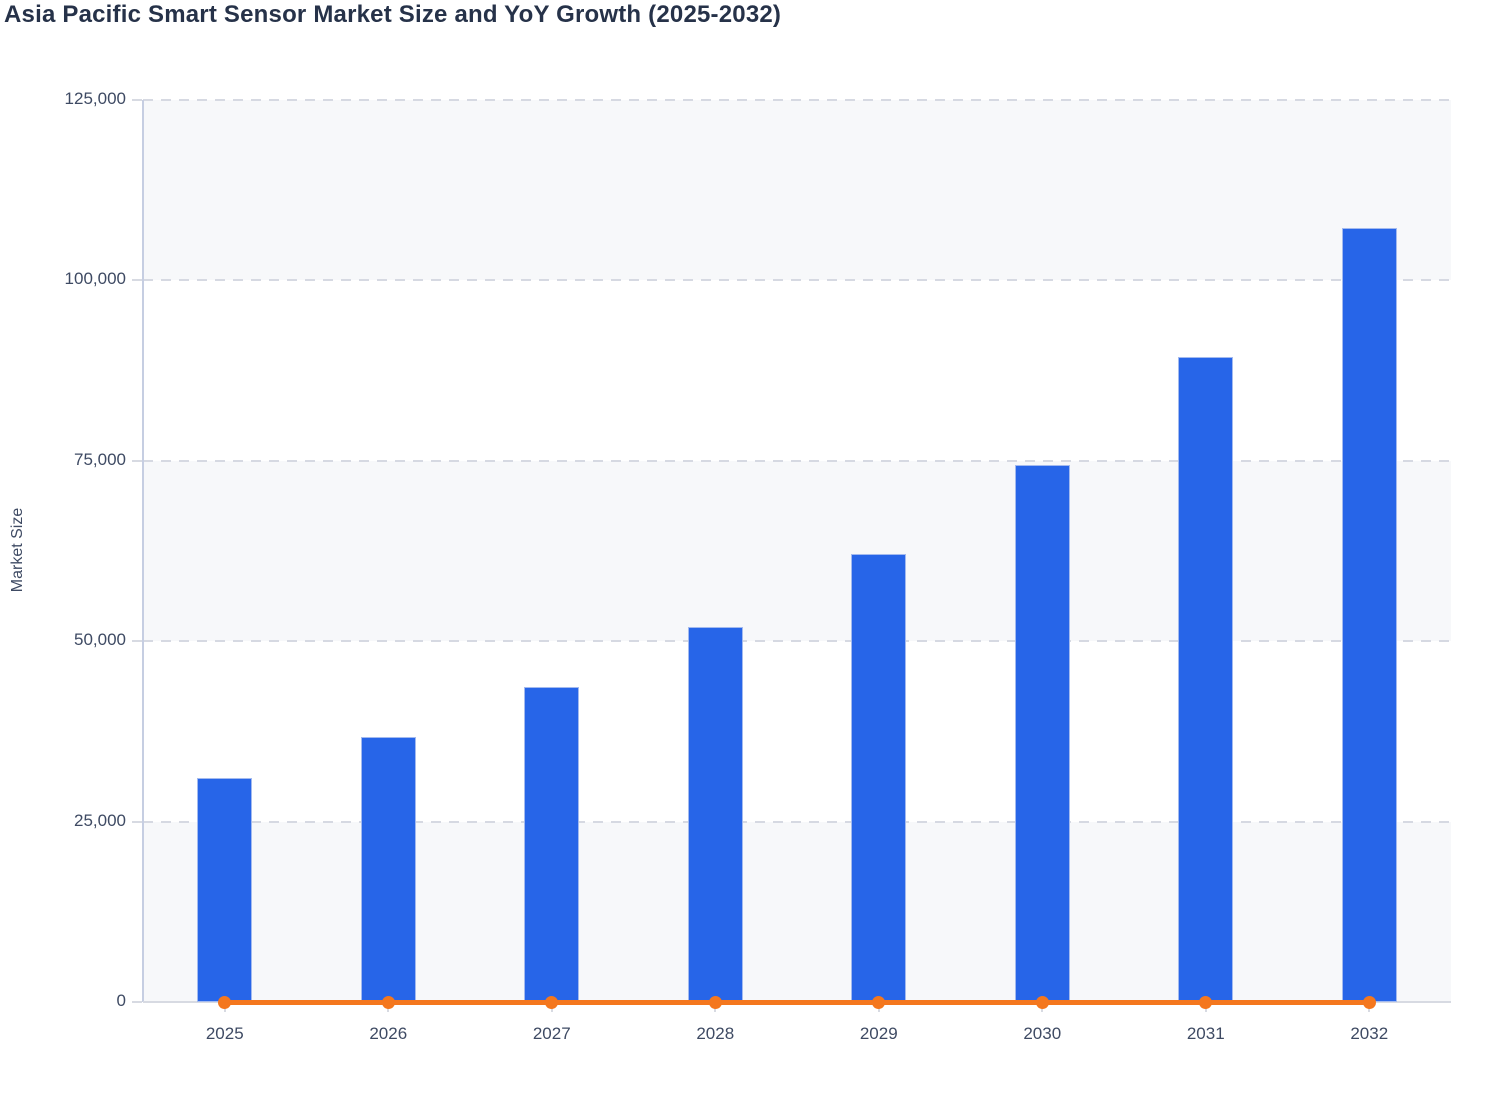 Image resolution: width=1508 pixels, height=1120 pixels. What do you see at coordinates (95, 279) in the screenshot?
I see `y-tick-label: 100,000` at bounding box center [95, 279].